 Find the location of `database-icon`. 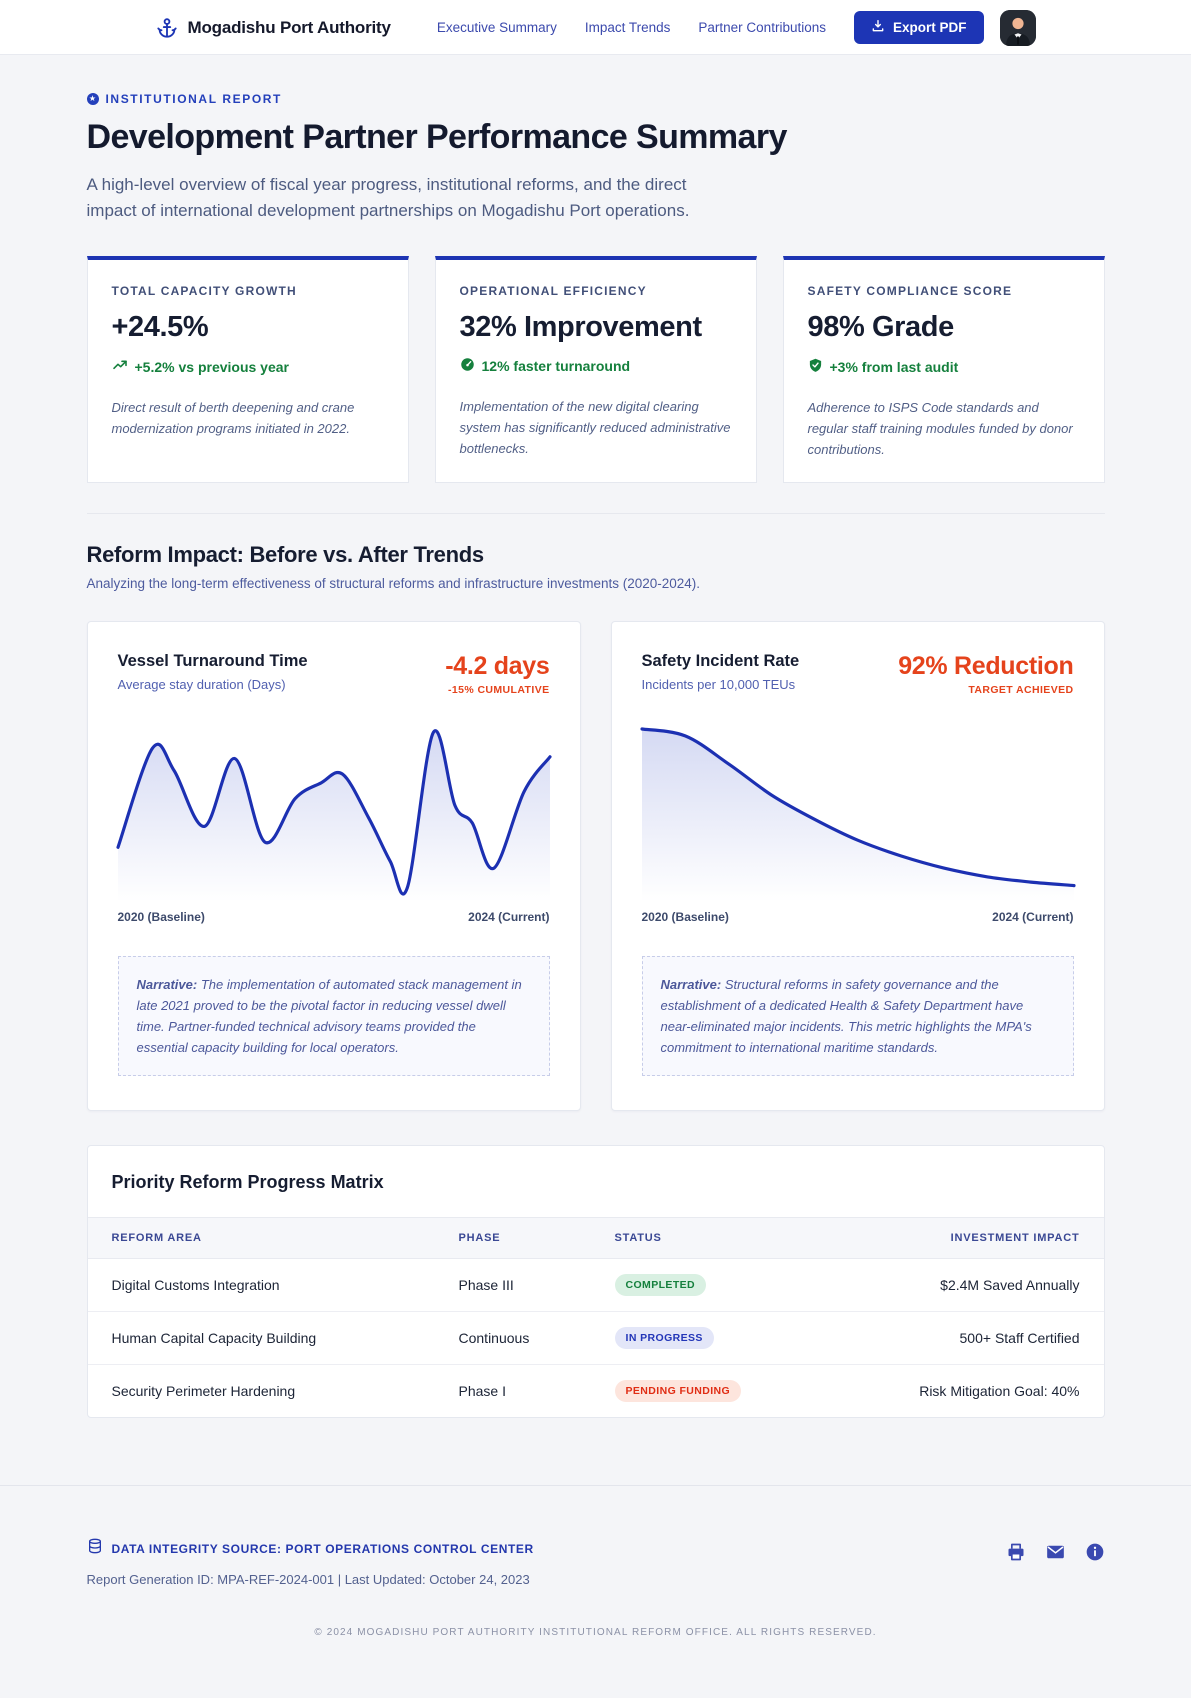

database-icon is located at coordinates (95, 1548).